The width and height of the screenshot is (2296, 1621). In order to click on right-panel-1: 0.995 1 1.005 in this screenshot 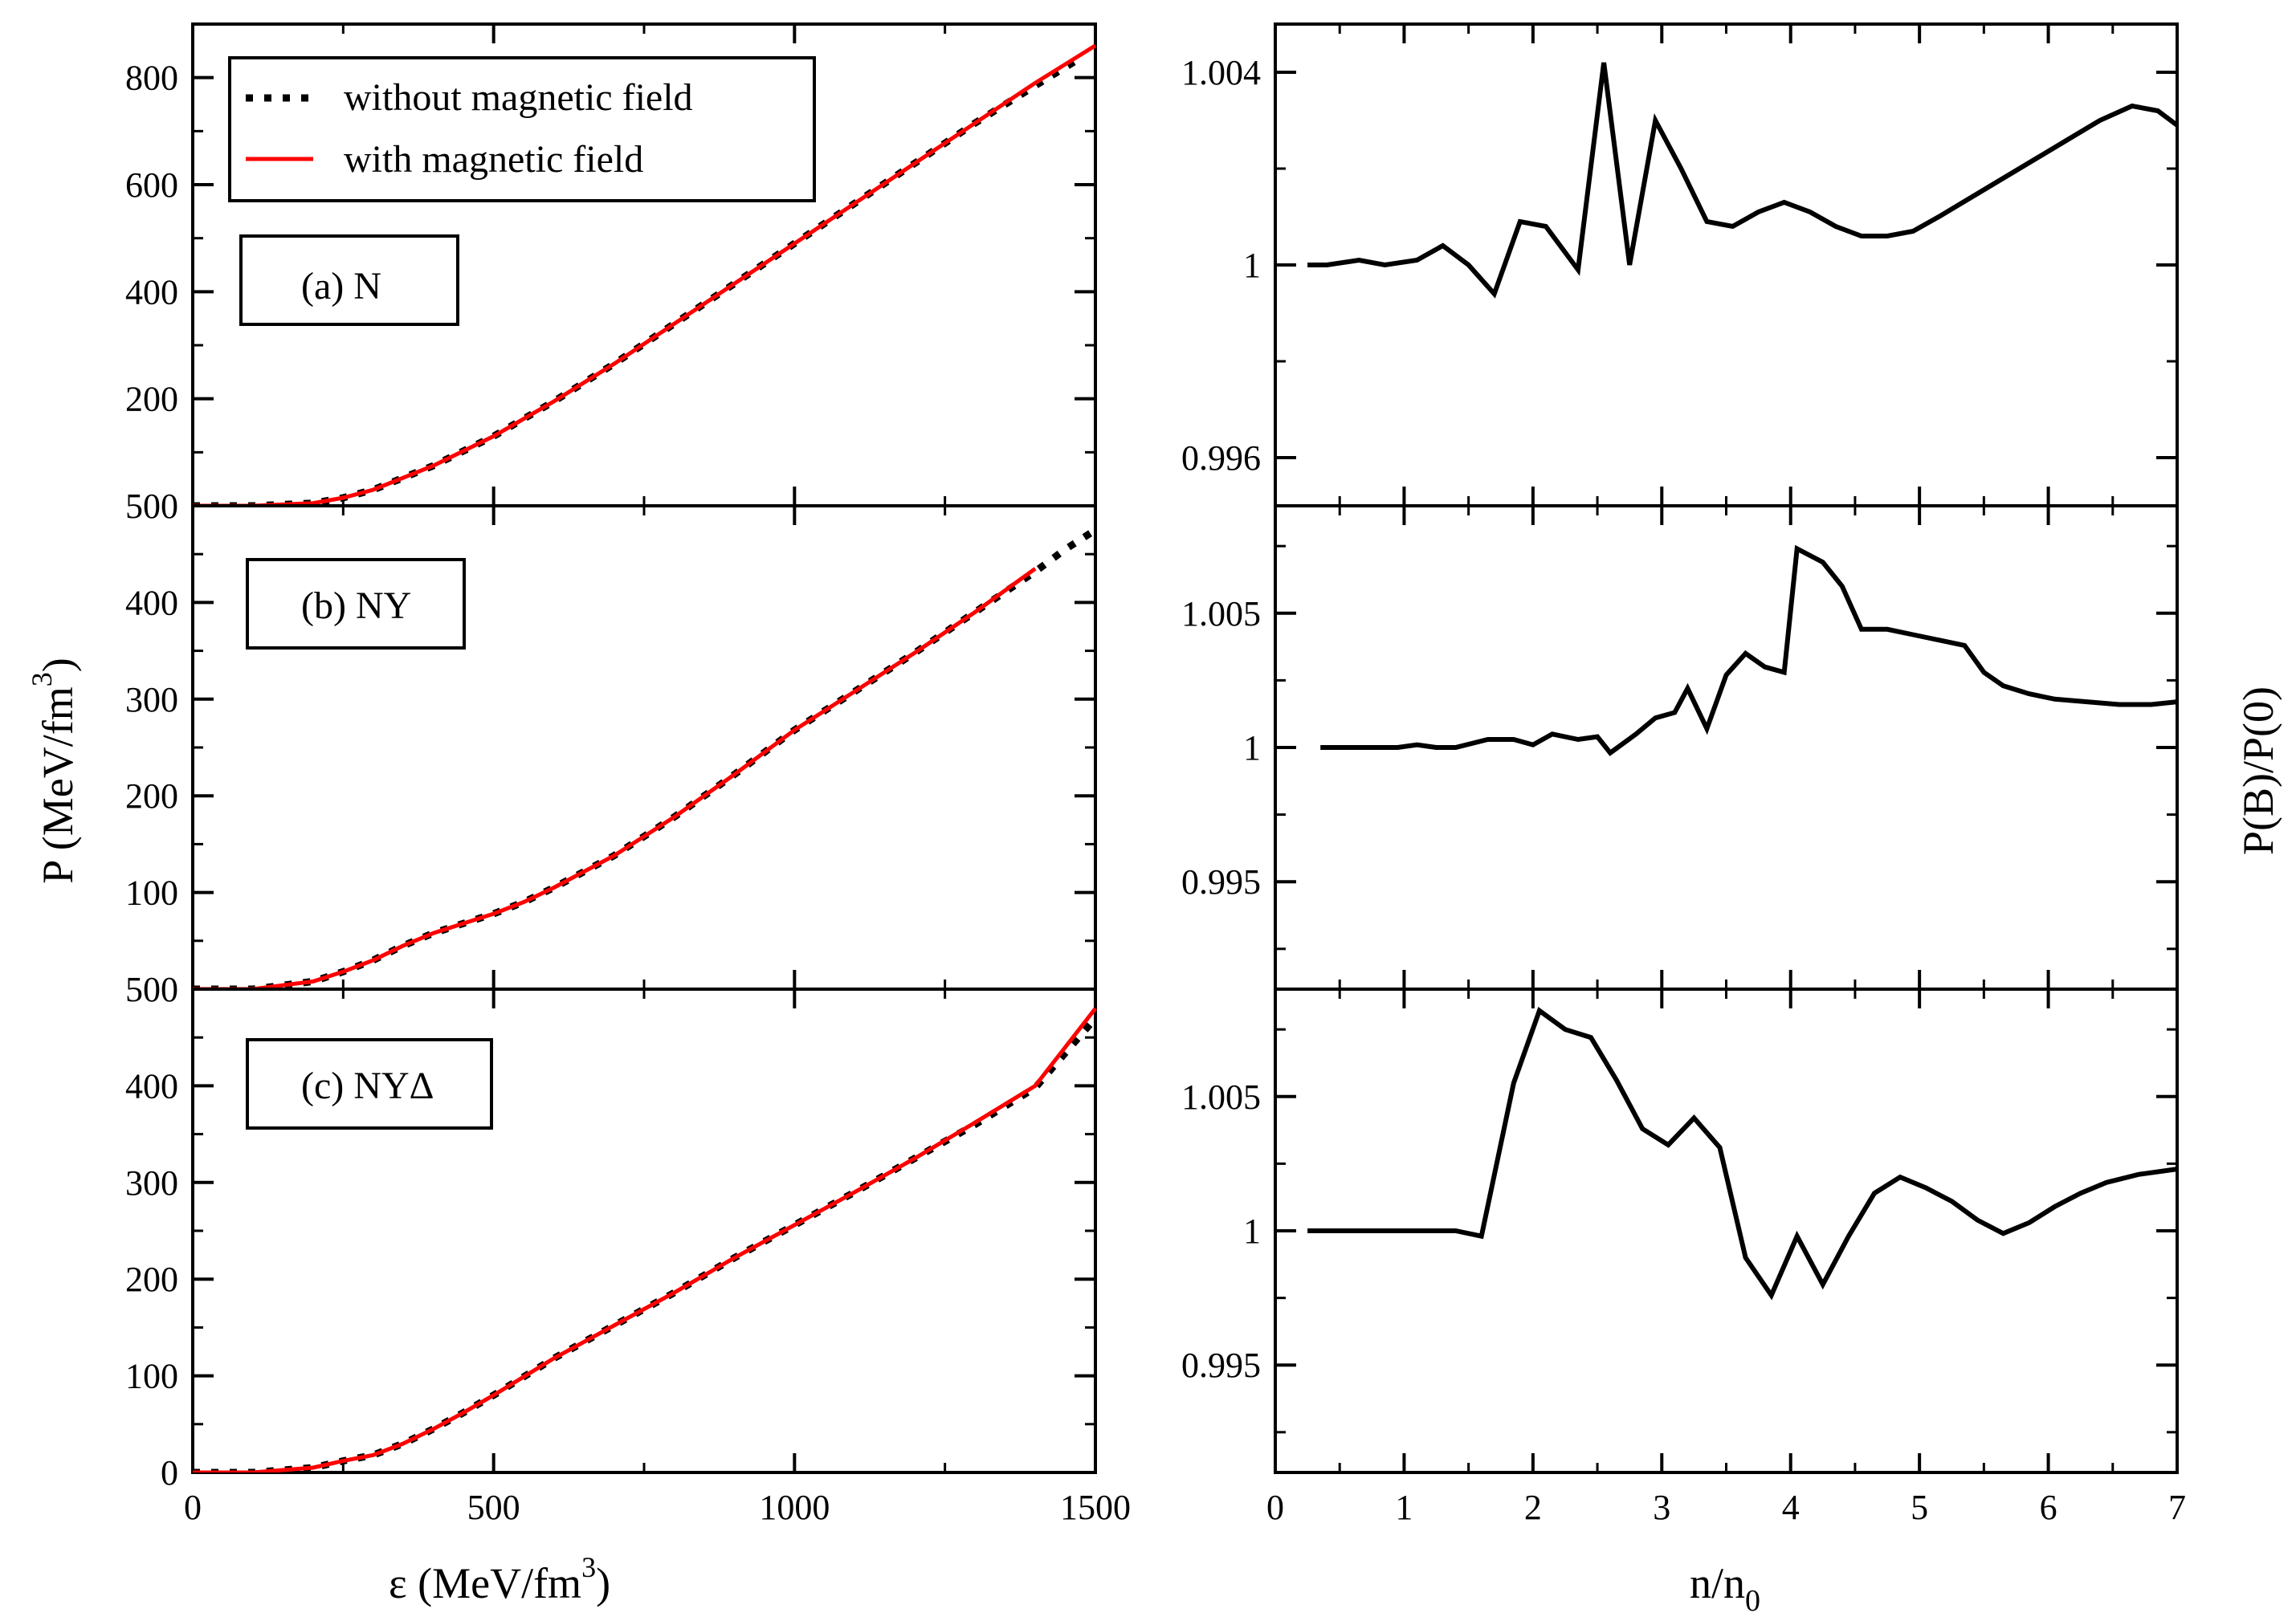, I will do `click(1680, 748)`.